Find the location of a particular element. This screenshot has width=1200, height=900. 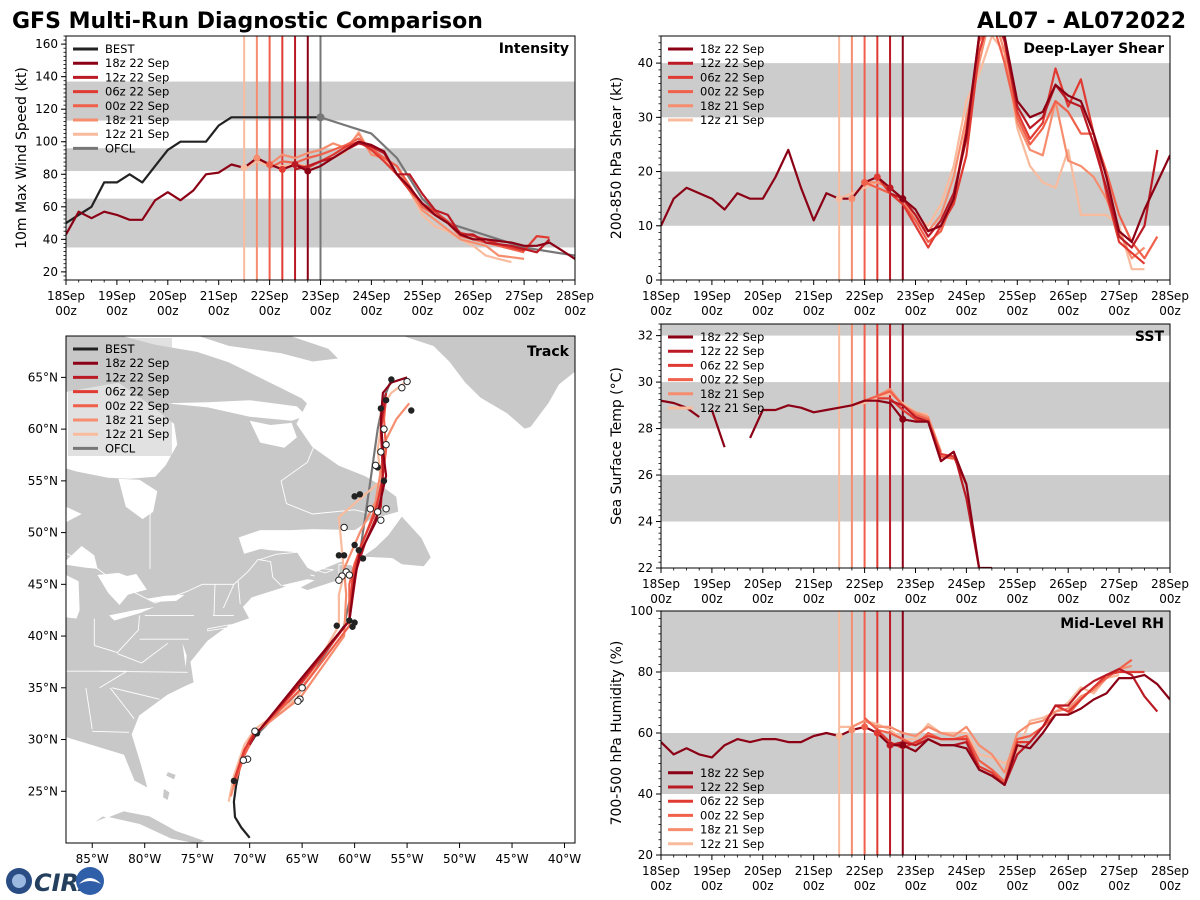

y-axis-label: Sea Surface Temp (°C) is located at coordinates (617, 446).